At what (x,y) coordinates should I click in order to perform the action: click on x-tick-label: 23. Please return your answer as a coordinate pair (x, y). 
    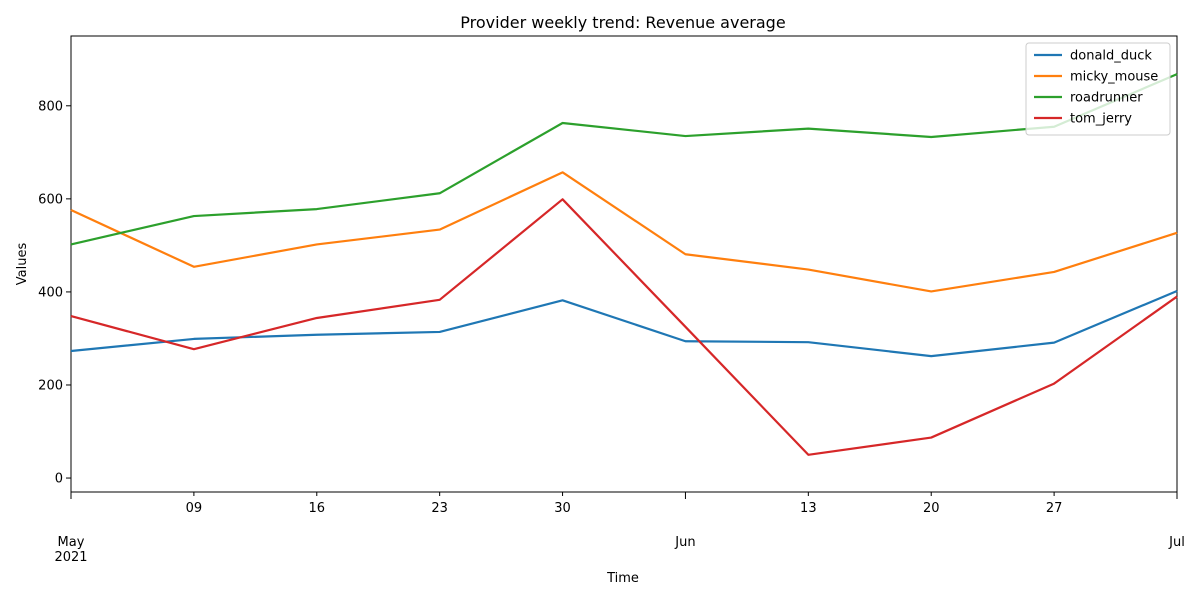
    Looking at the image, I should click on (439, 508).